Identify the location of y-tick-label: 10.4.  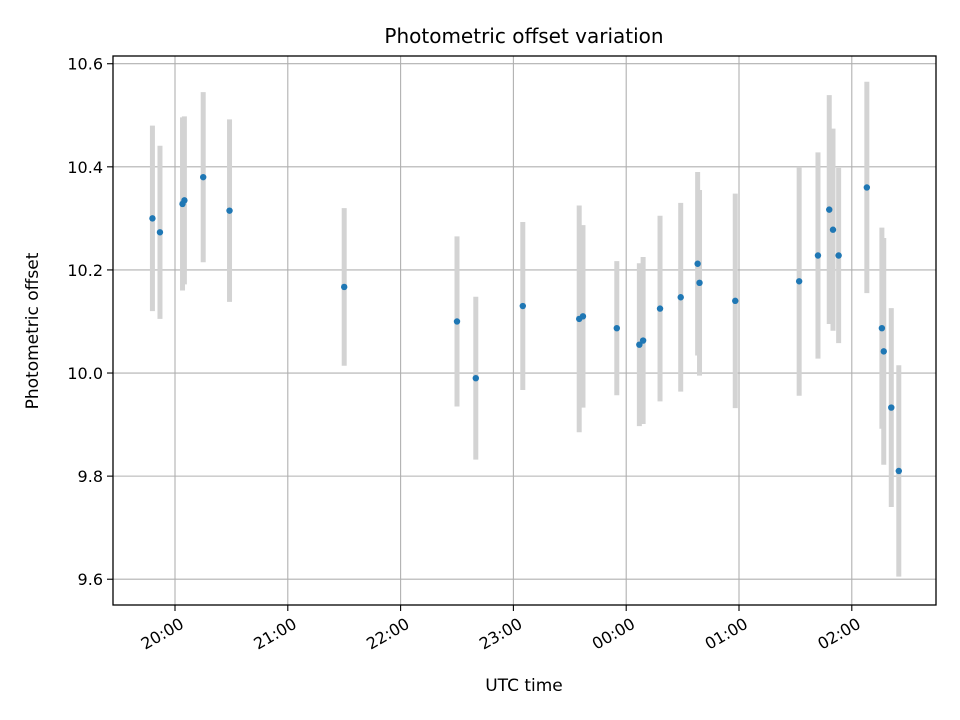
(85, 167).